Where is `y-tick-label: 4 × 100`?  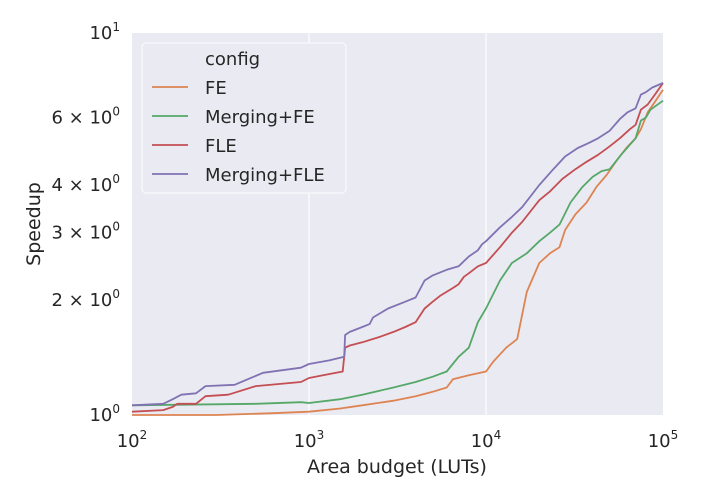
y-tick-label: 4 × 100 is located at coordinates (85, 184).